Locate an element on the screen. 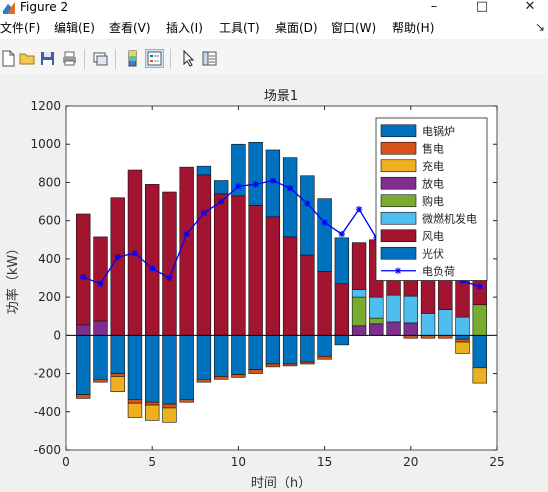  legend-label: 充电 is located at coordinates (433, 166).